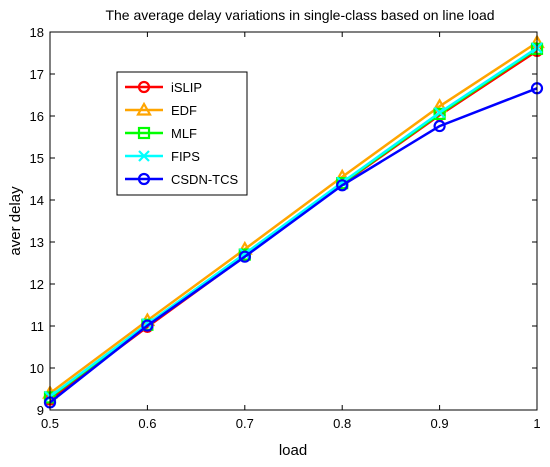 This screenshot has width=550, height=467. I want to click on y-tick-label: 15, so click(37, 158).